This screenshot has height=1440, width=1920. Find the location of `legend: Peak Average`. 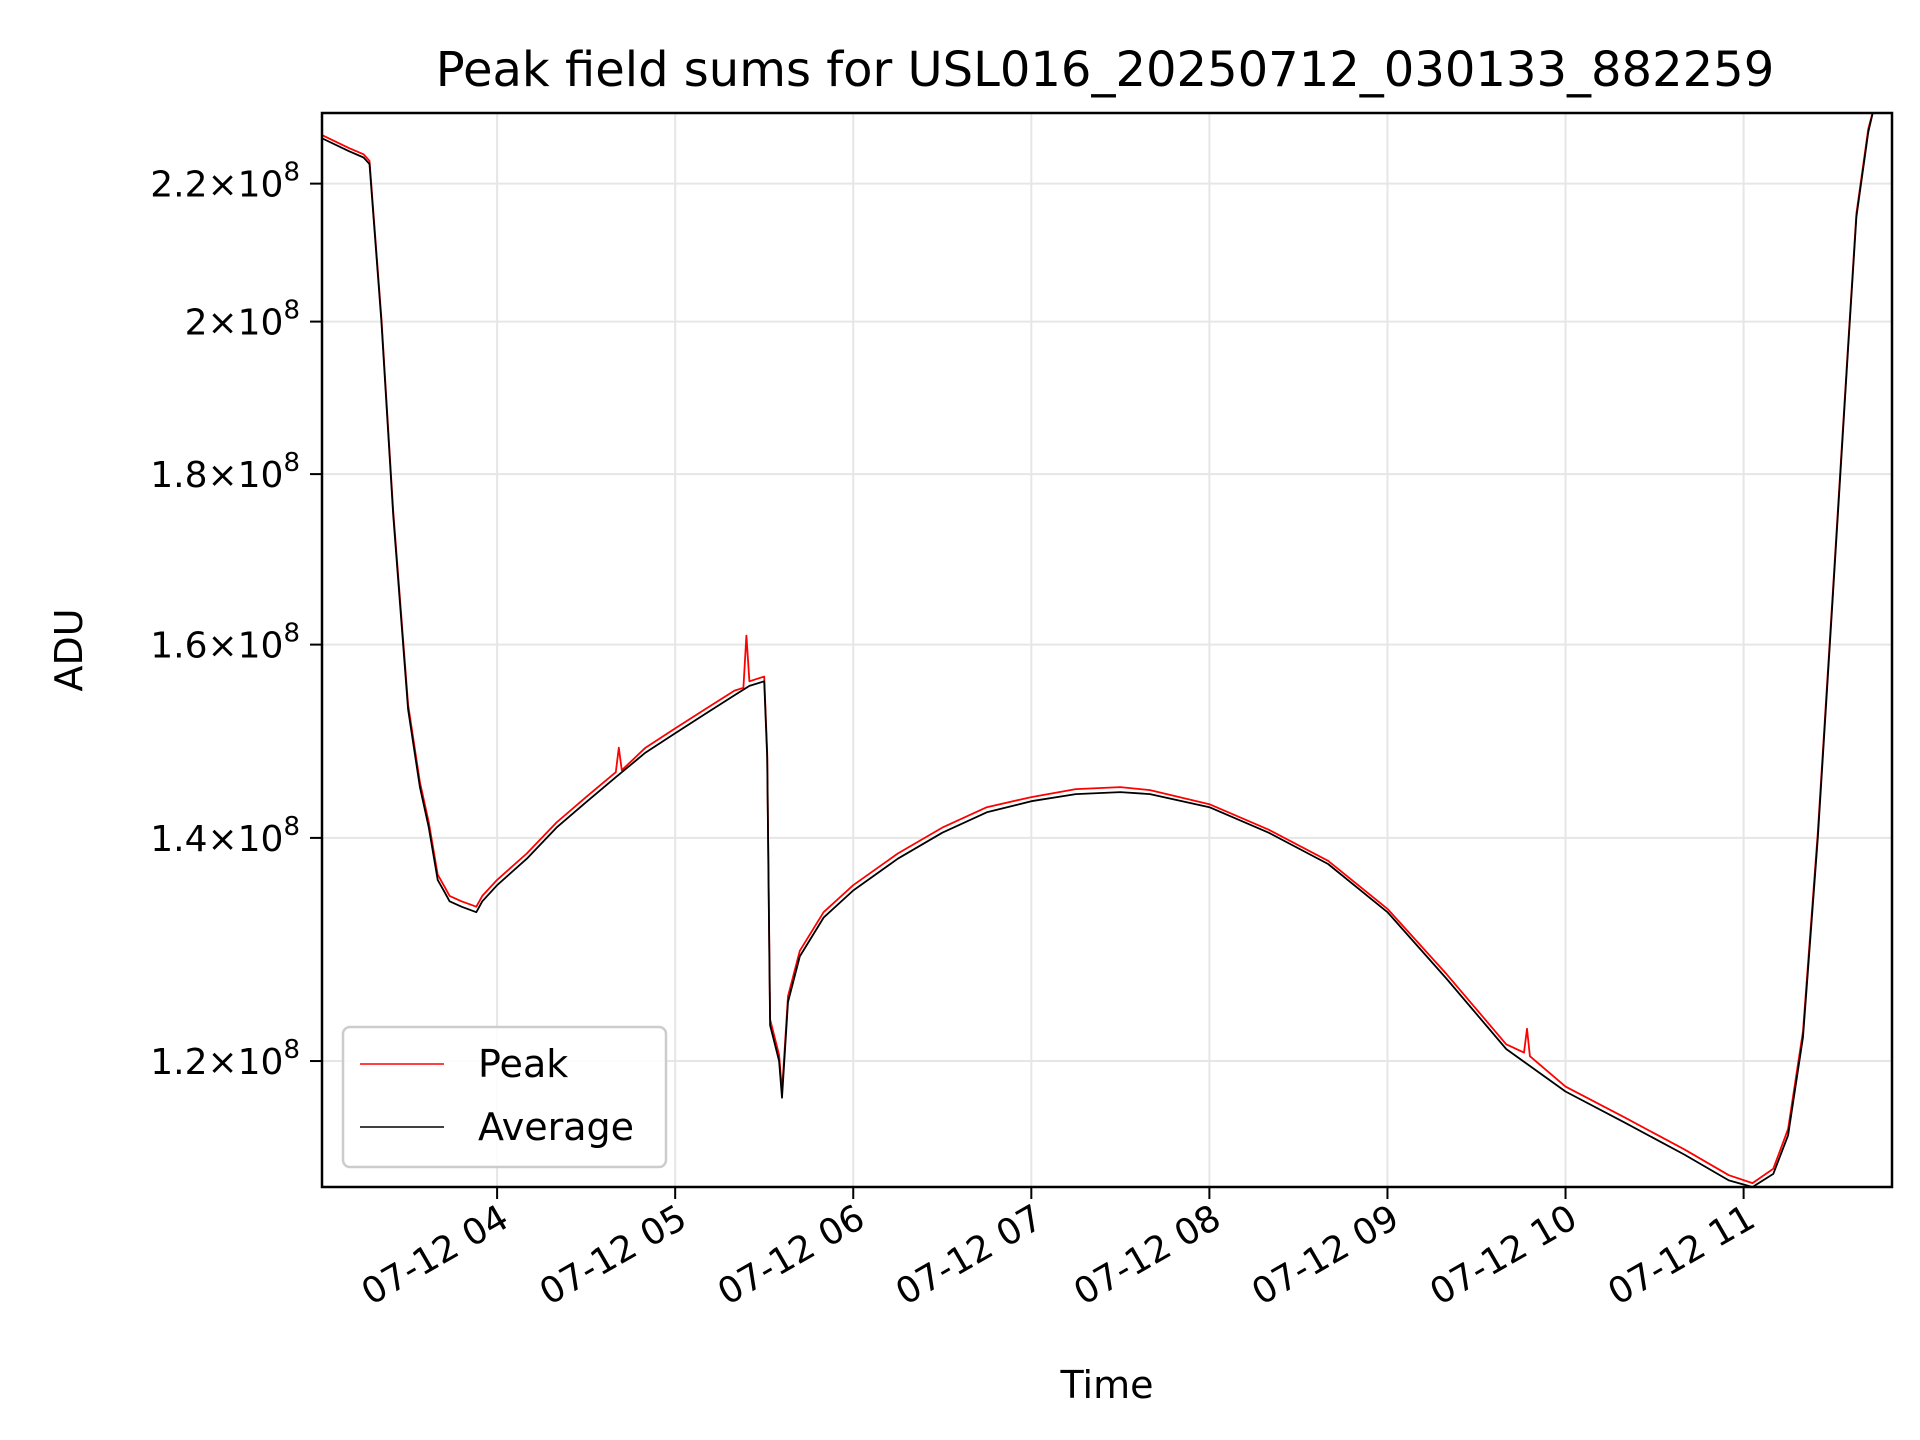

legend: Peak Average is located at coordinates (504, 1097).